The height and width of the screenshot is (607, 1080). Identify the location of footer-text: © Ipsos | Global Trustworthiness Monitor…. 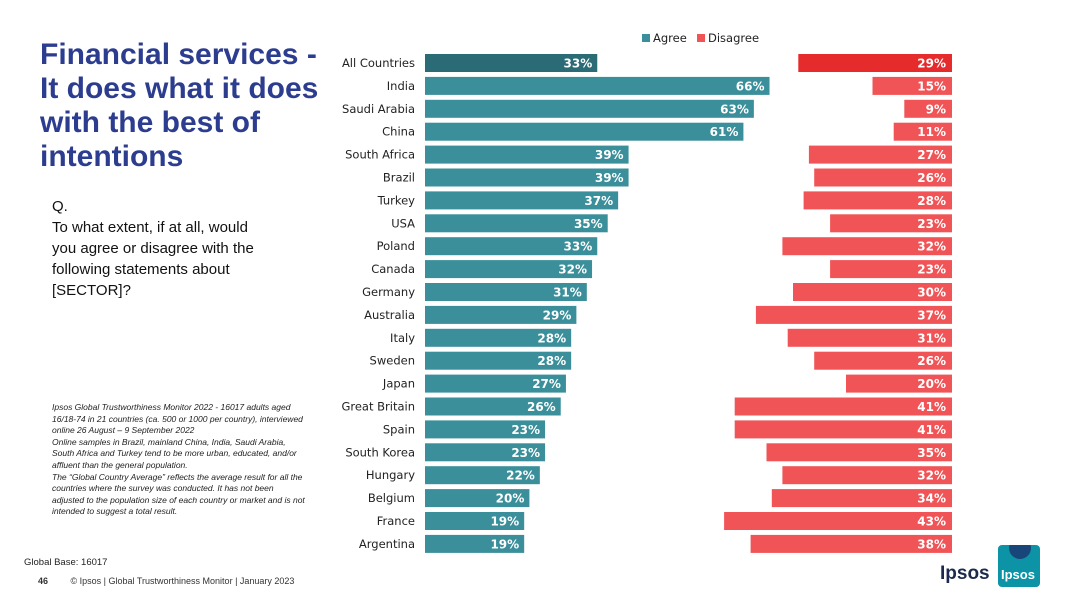
(182, 581).